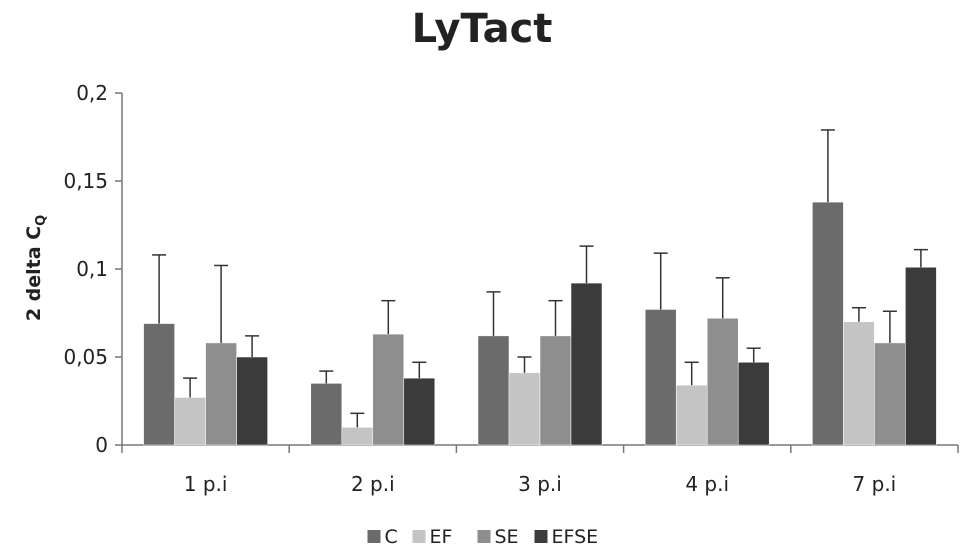  What do you see at coordinates (85, 357) in the screenshot?
I see `y-tick-label: 0,05` at bounding box center [85, 357].